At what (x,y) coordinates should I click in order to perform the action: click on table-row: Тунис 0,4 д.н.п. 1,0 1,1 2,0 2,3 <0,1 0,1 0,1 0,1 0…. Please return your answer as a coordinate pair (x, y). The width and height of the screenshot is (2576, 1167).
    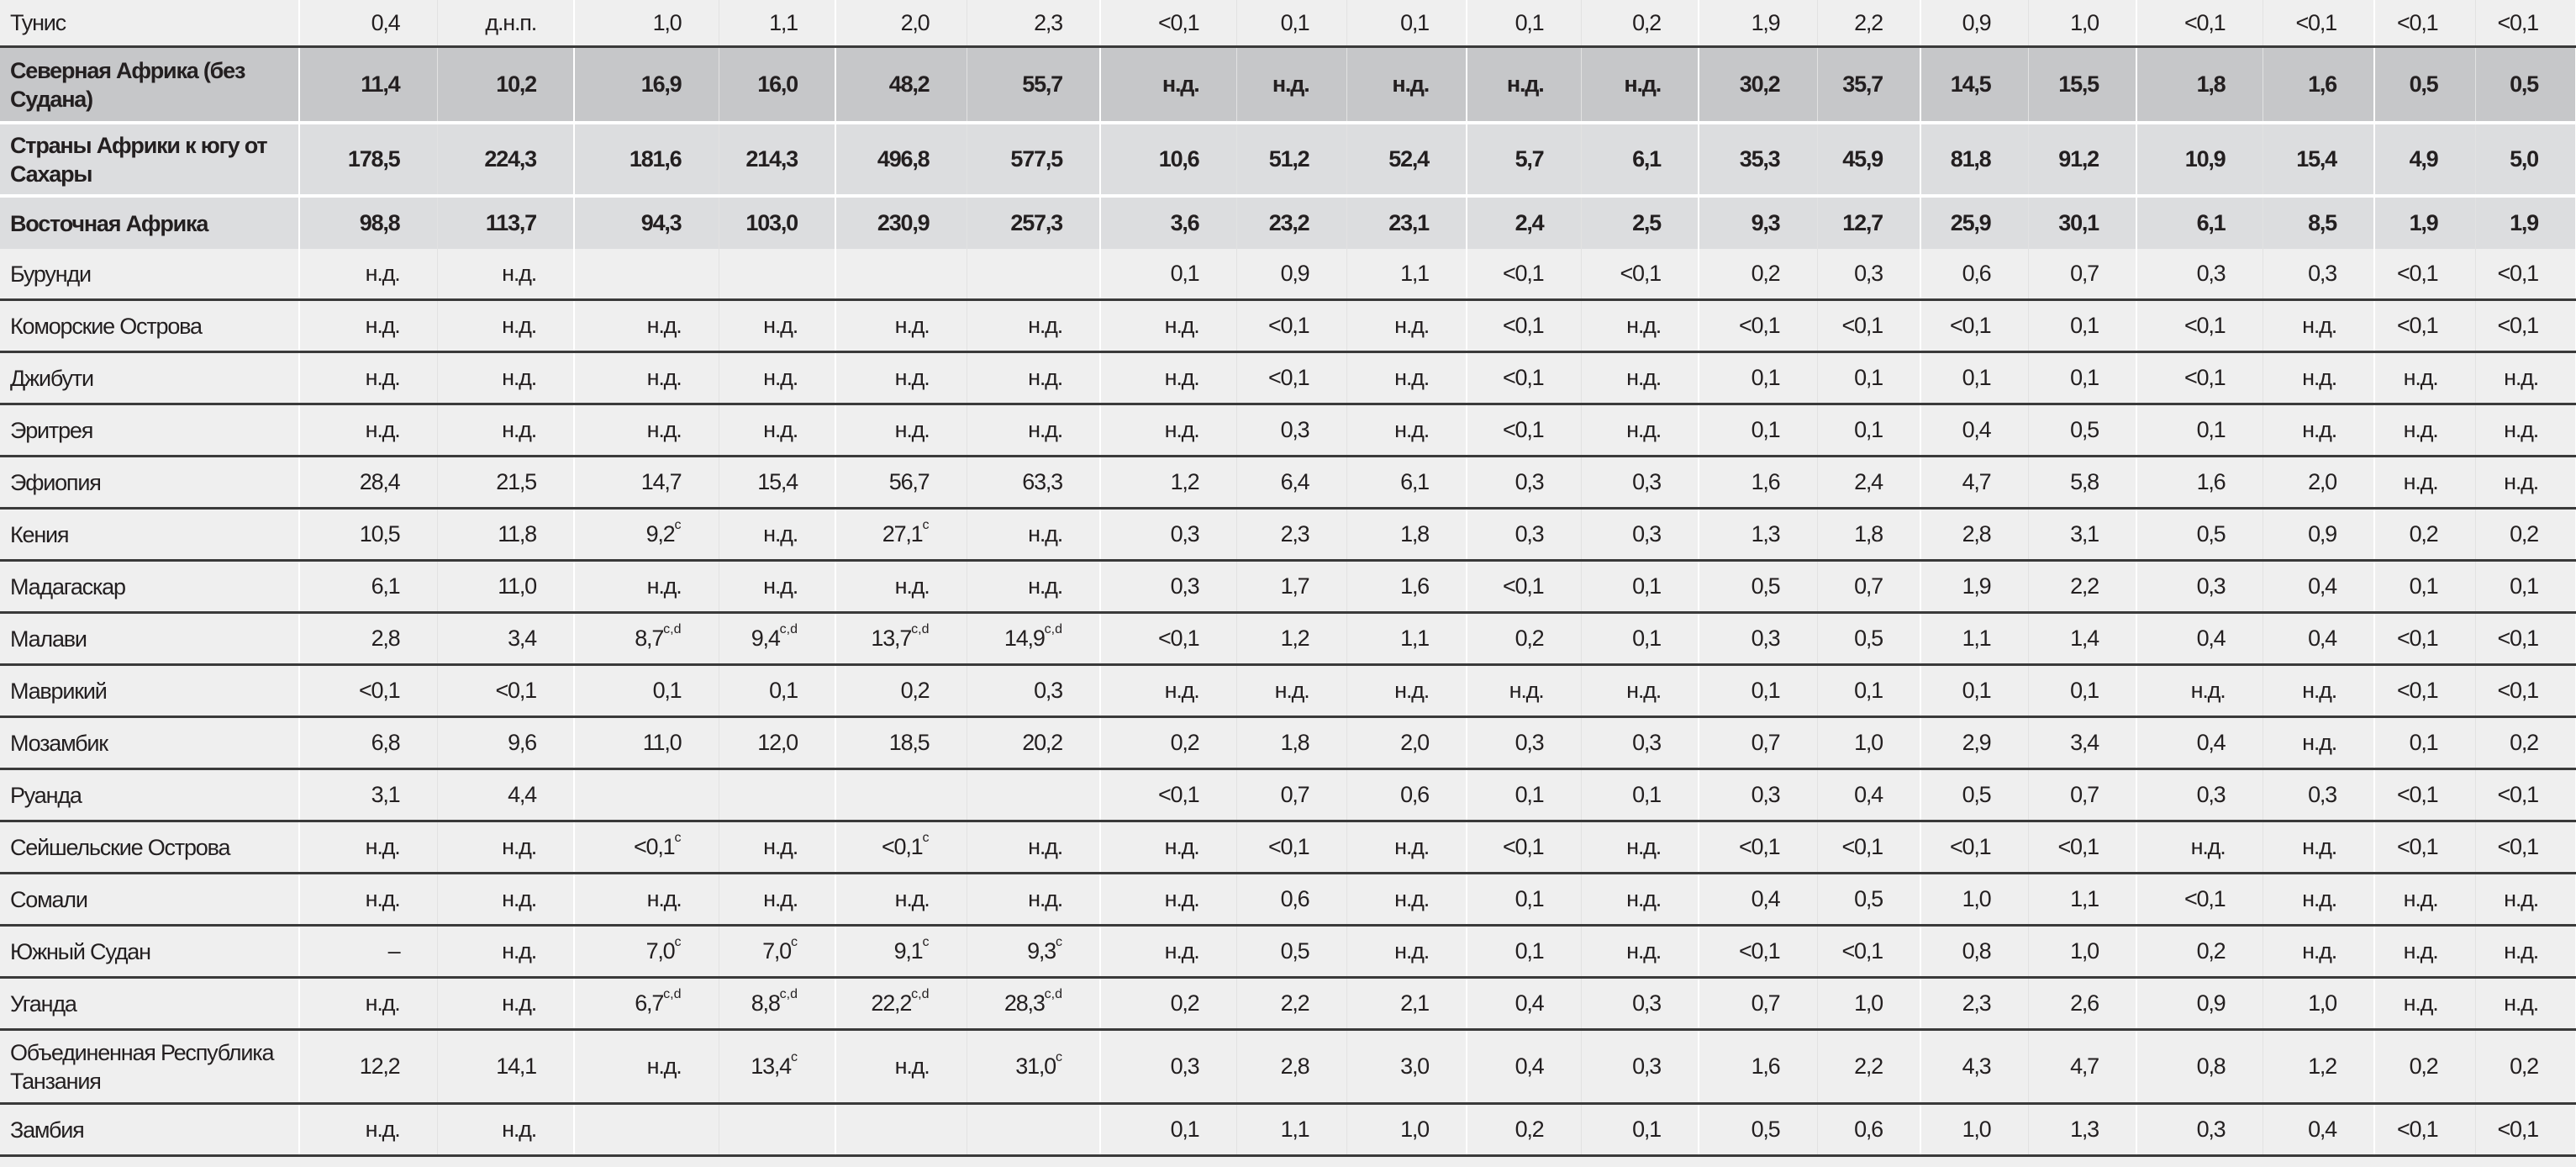
    Looking at the image, I should click on (1288, 24).